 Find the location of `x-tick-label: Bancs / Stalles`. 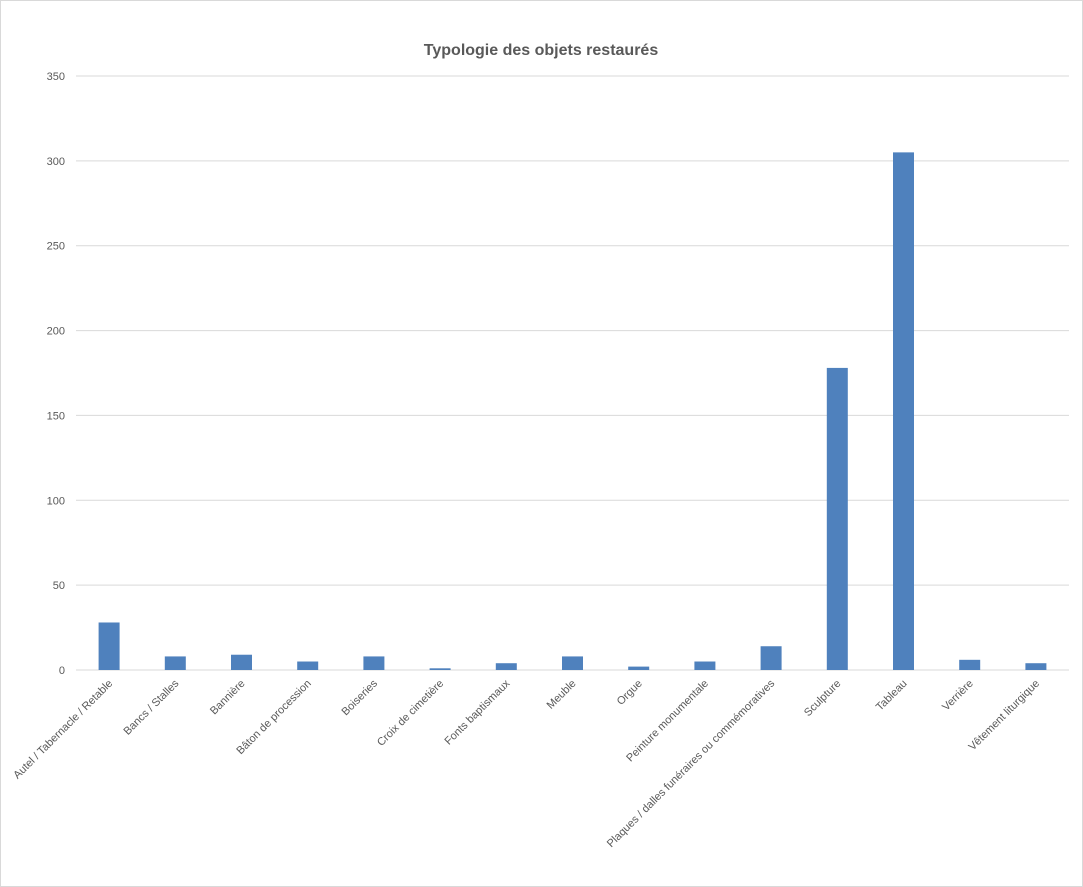

x-tick-label: Bancs / Stalles is located at coordinates (151, 707).